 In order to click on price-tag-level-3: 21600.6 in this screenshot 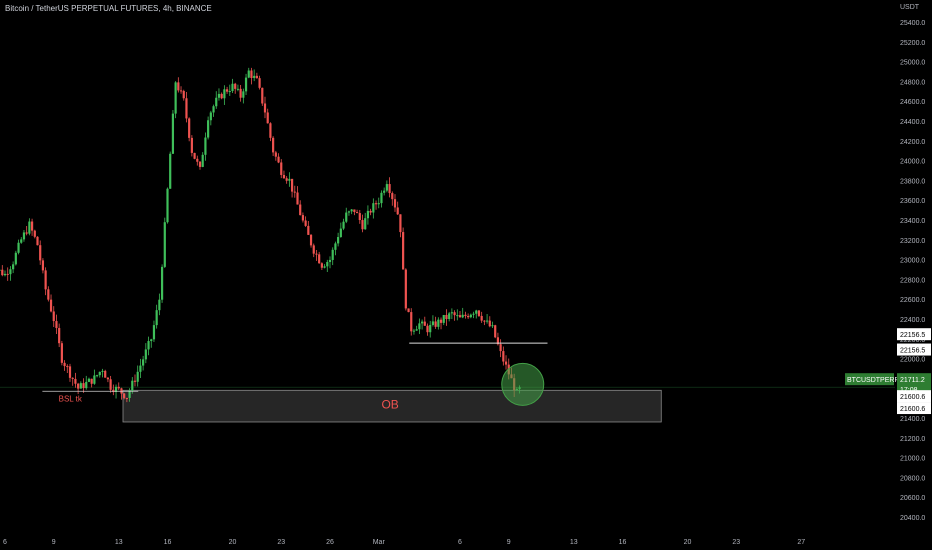, I will do `click(912, 397)`.